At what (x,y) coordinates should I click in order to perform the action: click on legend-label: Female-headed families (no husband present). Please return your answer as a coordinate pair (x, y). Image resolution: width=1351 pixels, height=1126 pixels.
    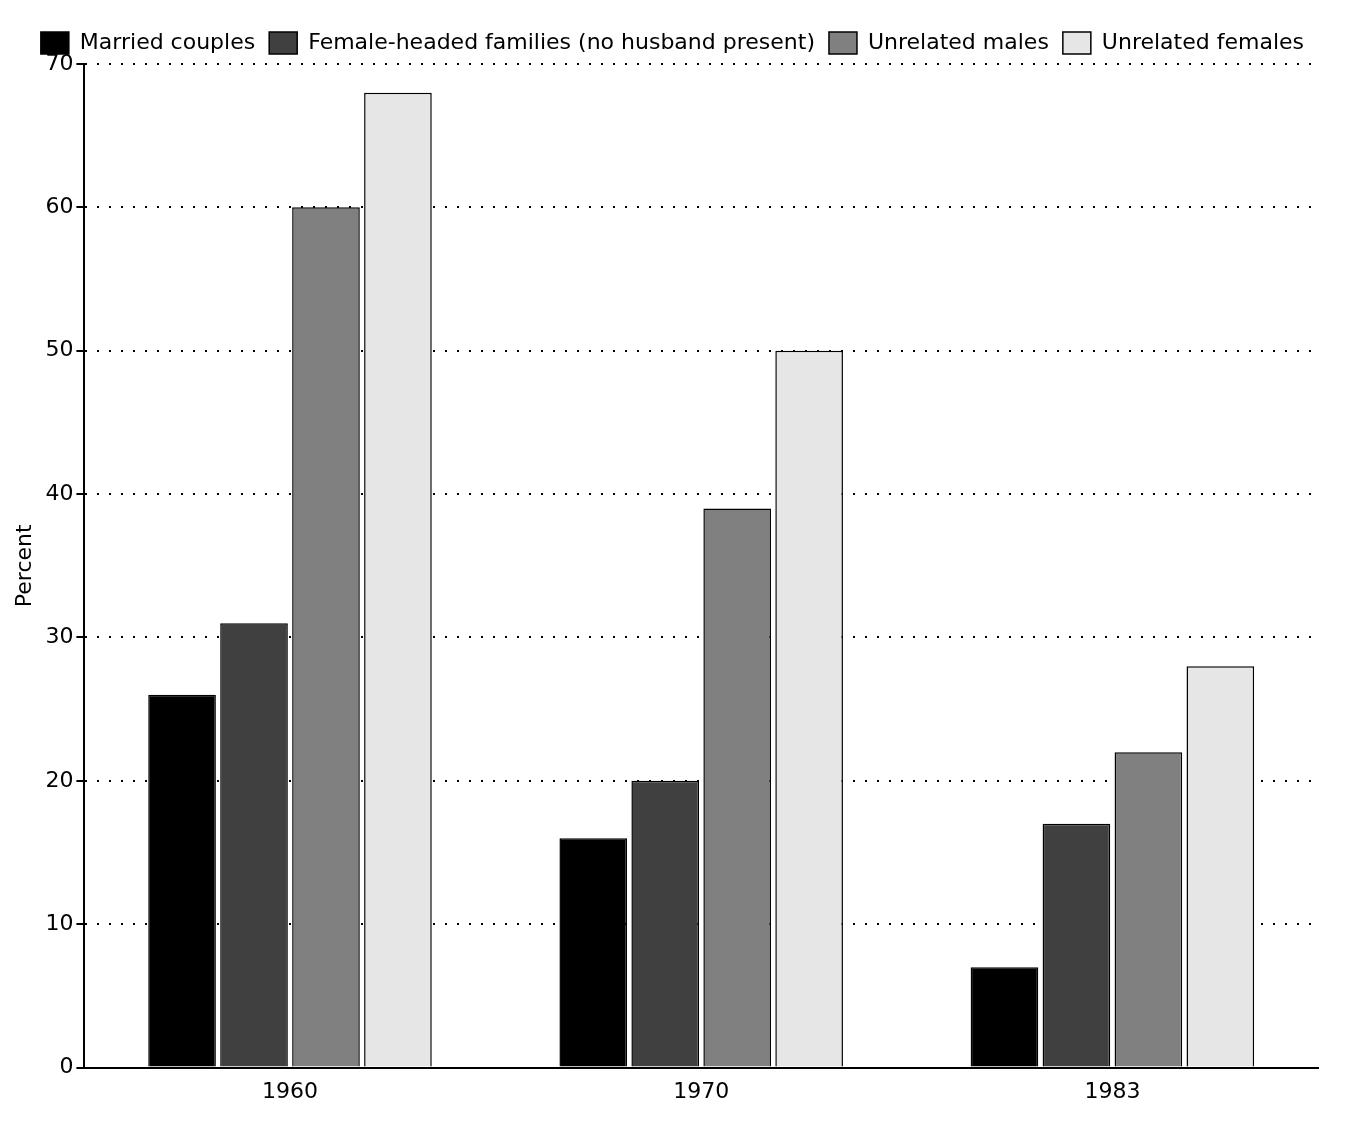
    Looking at the image, I should click on (561, 41).